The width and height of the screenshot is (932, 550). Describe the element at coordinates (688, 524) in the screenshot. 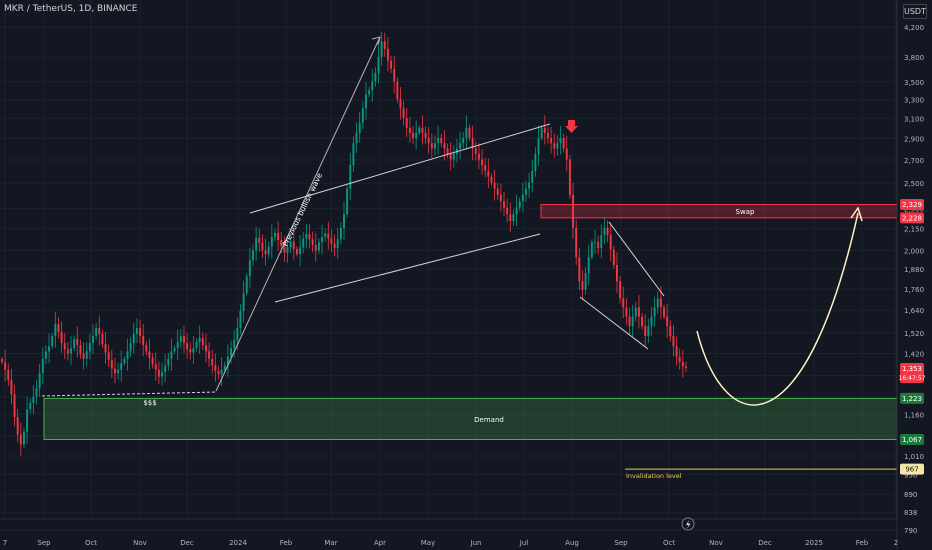

I see `lightning-icon` at that location.